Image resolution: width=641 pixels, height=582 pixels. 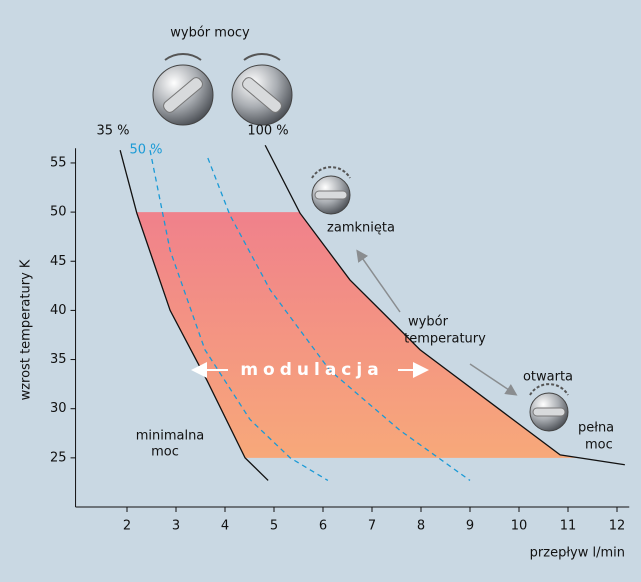 I want to click on y-tick-label: 50, so click(x=58, y=212).